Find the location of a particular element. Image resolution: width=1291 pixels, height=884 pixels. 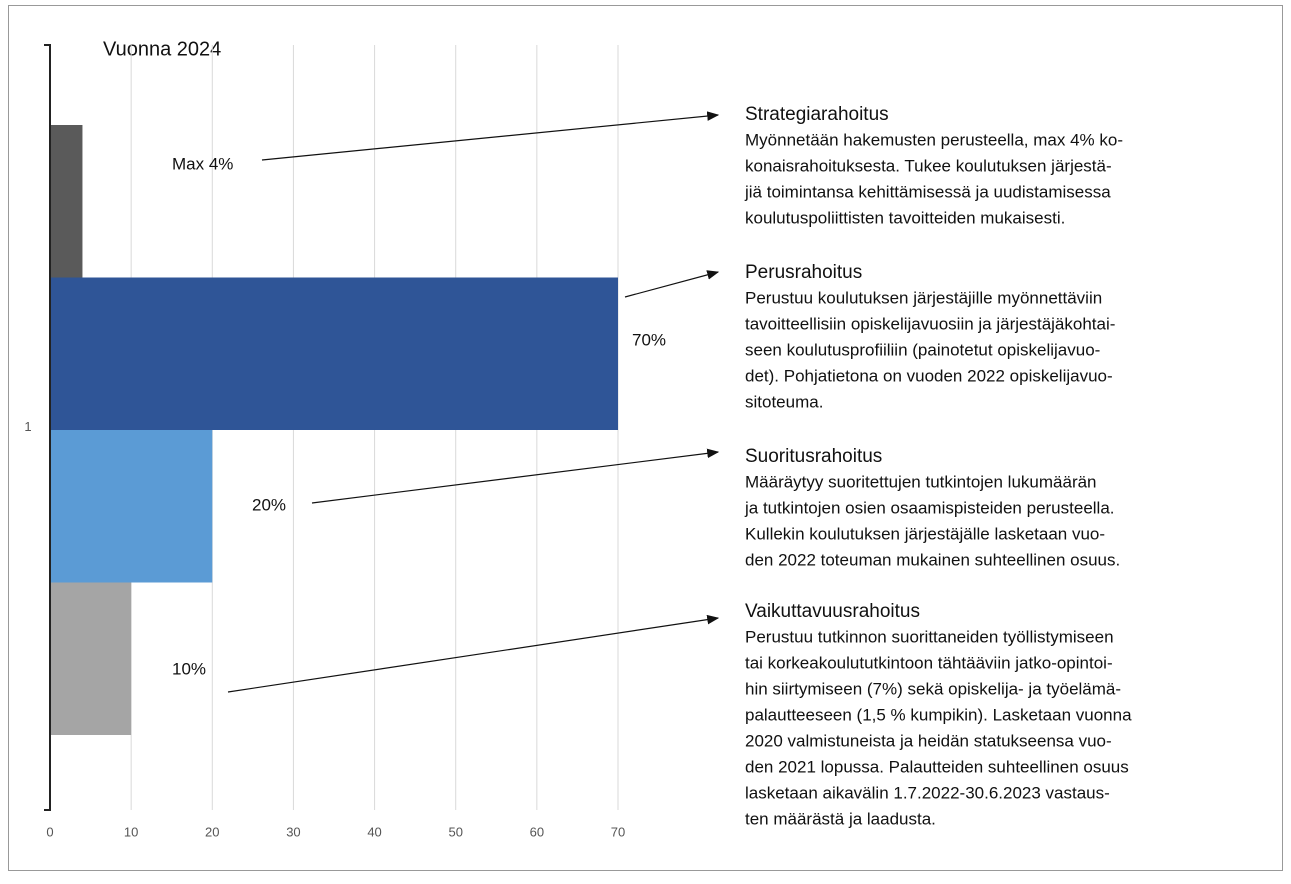

annotation-heading: Vaikuttavuusrahoitus is located at coordinates (832, 611).